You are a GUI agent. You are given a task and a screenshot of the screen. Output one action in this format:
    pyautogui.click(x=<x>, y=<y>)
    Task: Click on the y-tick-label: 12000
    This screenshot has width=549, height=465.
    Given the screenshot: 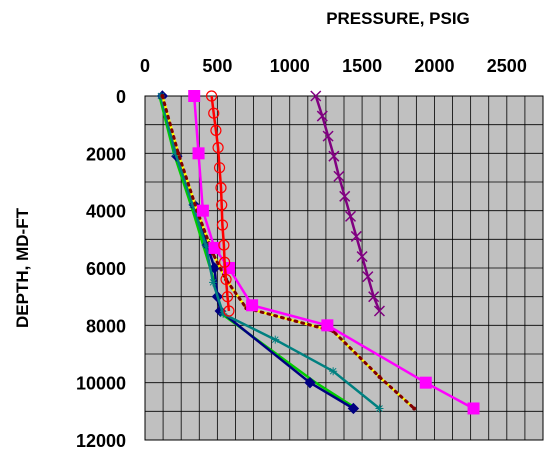 What is the action you would take?
    pyautogui.click(x=101, y=441)
    